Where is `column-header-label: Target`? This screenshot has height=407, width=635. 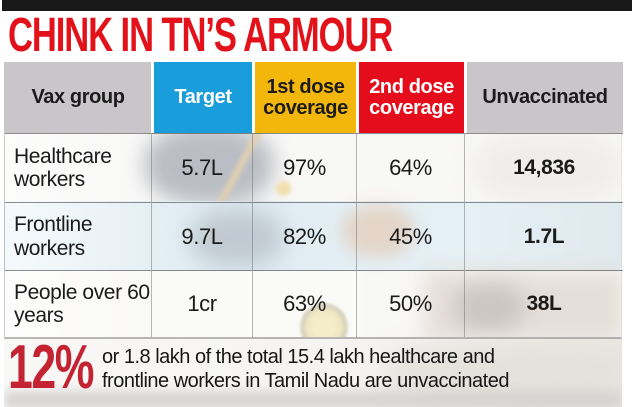
column-header-label: Target is located at coordinates (203, 97).